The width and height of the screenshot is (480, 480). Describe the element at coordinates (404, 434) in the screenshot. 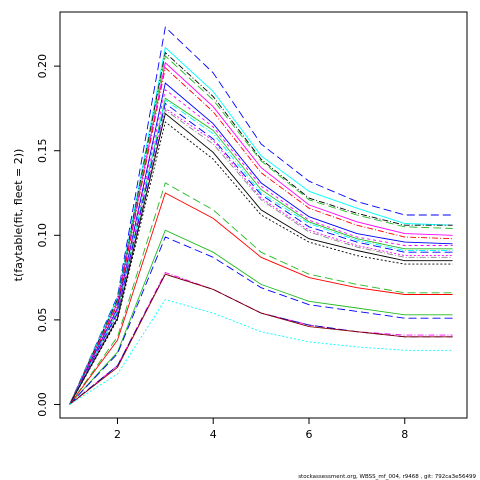

I see `x-tick-label: 8` at that location.